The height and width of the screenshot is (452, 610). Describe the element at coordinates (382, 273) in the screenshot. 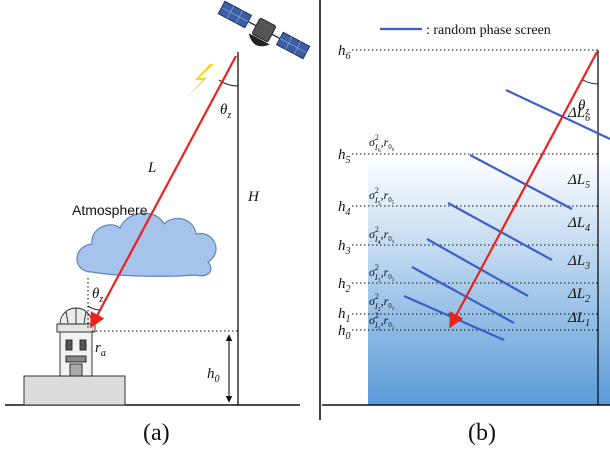

I see `layer-parameter-3: σ2 I3,r03` at that location.